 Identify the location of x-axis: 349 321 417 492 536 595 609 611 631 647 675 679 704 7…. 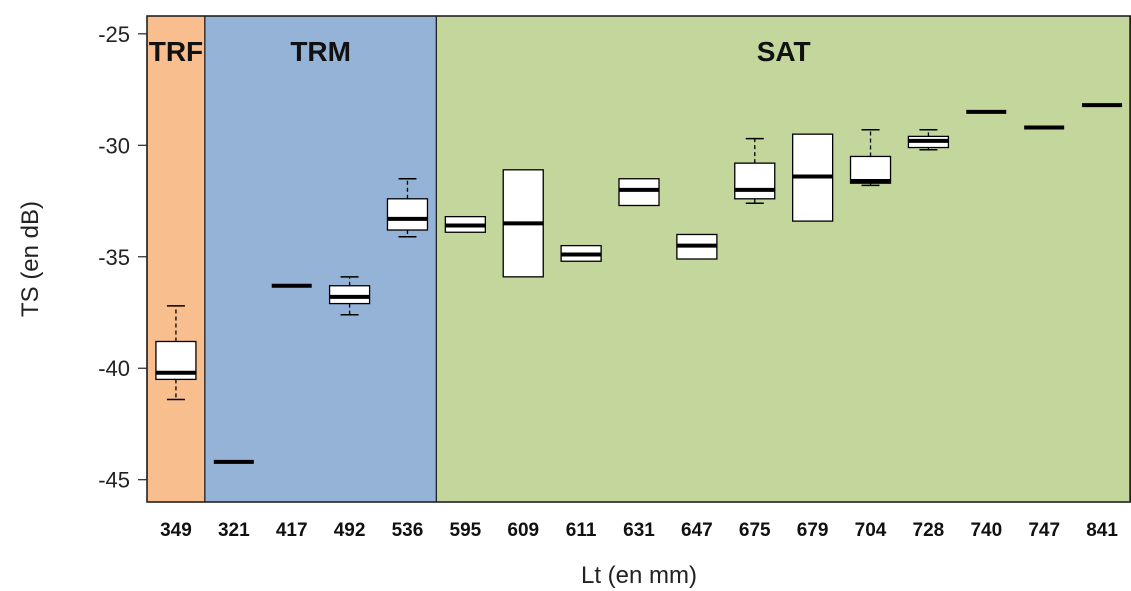
(639, 530).